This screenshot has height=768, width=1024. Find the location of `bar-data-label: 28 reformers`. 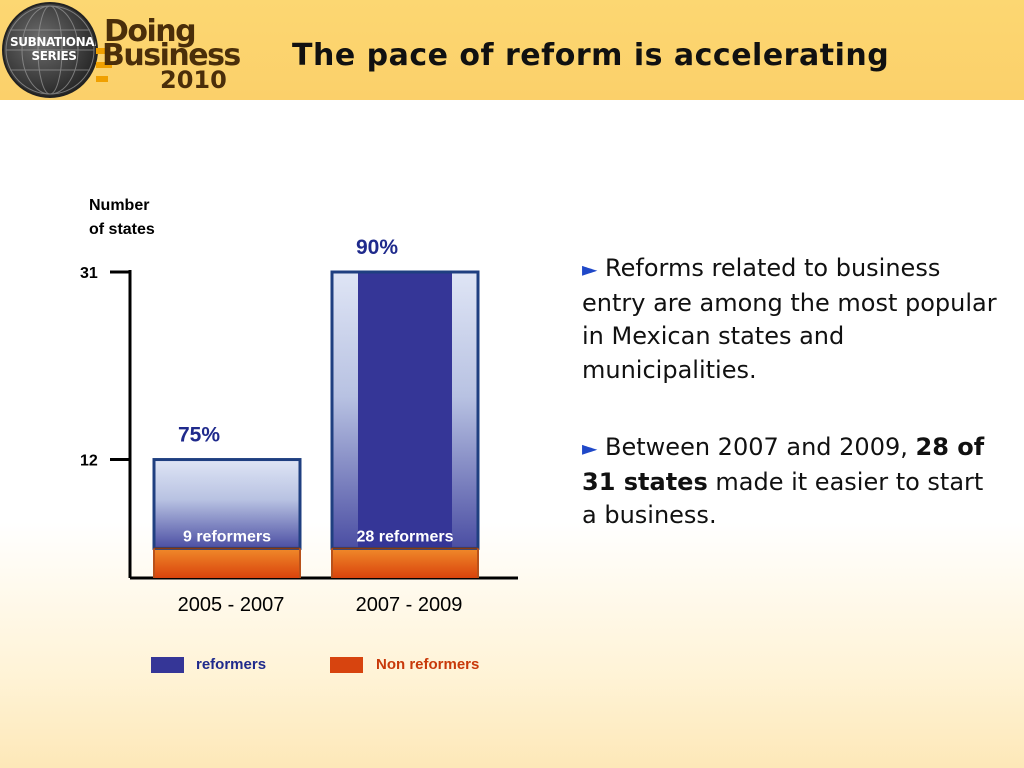

bar-data-label: 28 reformers is located at coordinates (405, 536).